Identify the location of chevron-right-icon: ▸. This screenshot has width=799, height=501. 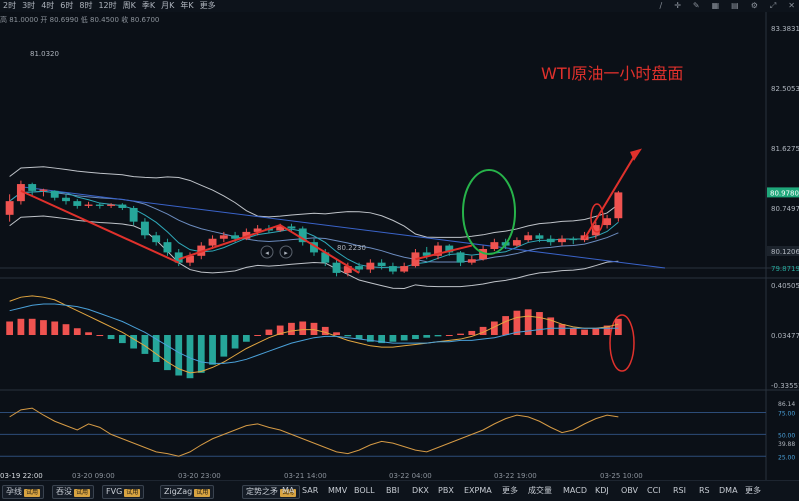
(286, 253).